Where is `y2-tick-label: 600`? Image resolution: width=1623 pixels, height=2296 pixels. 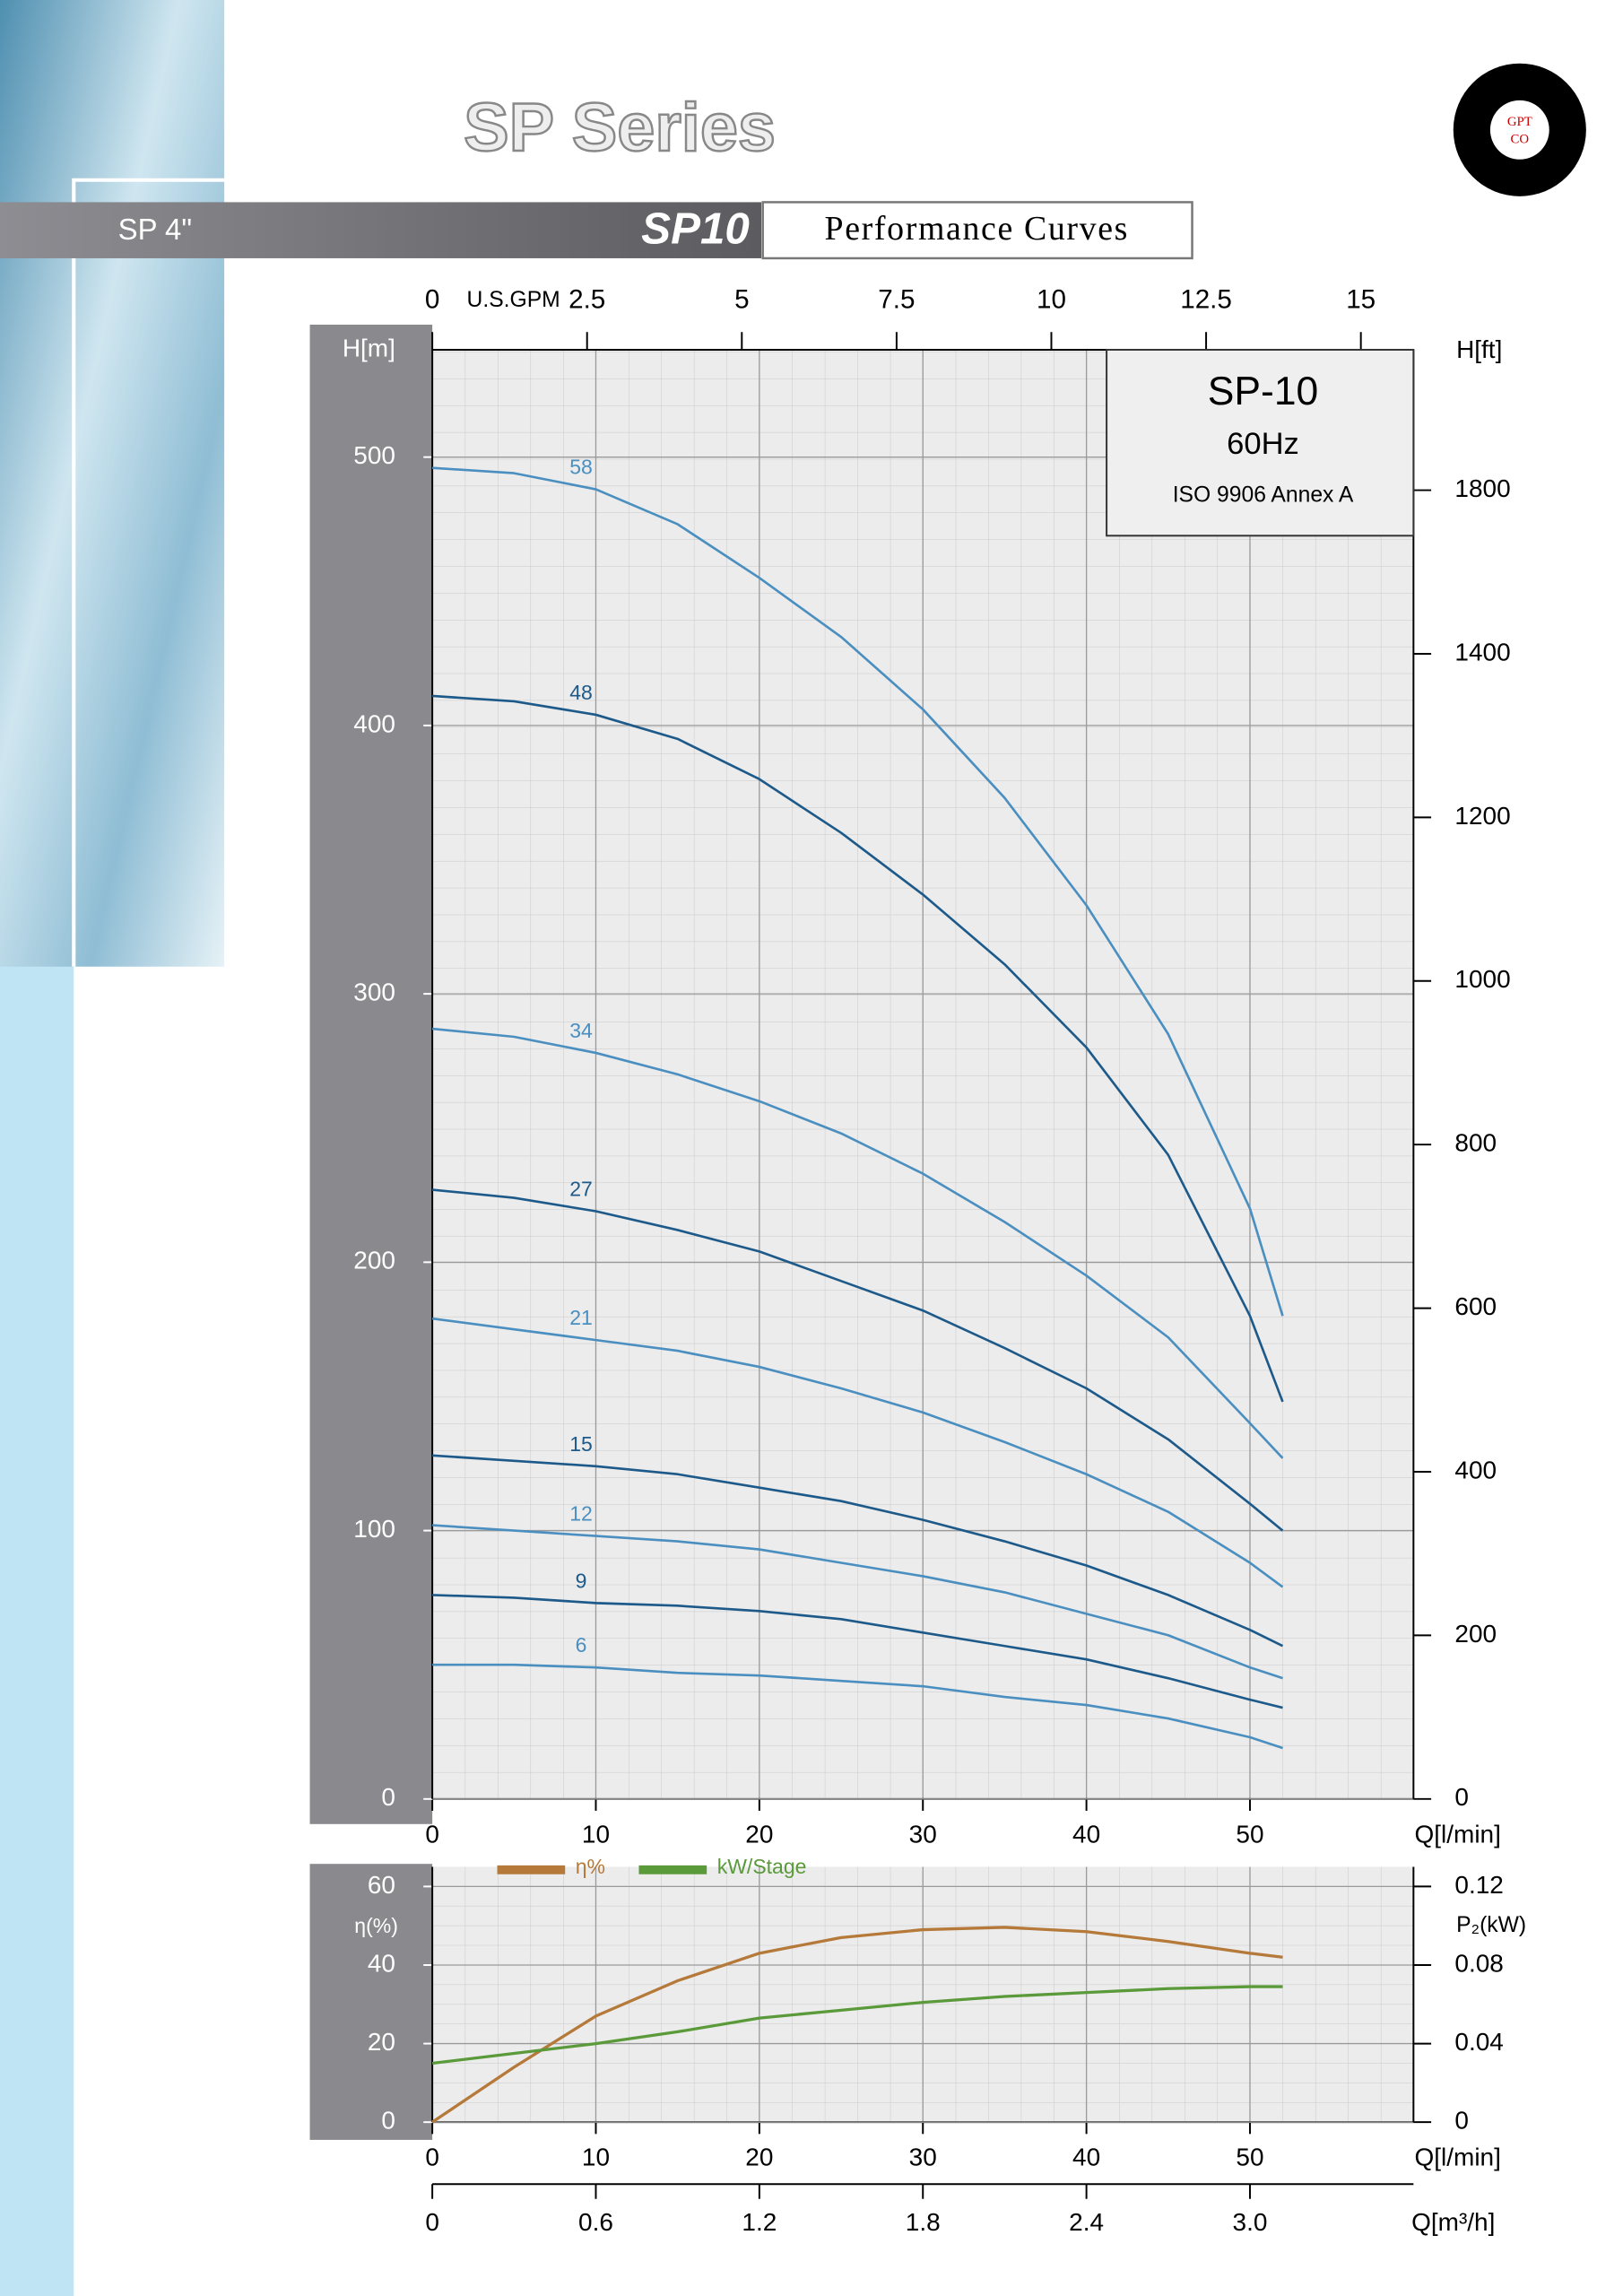 y2-tick-label: 600 is located at coordinates (1475, 1306).